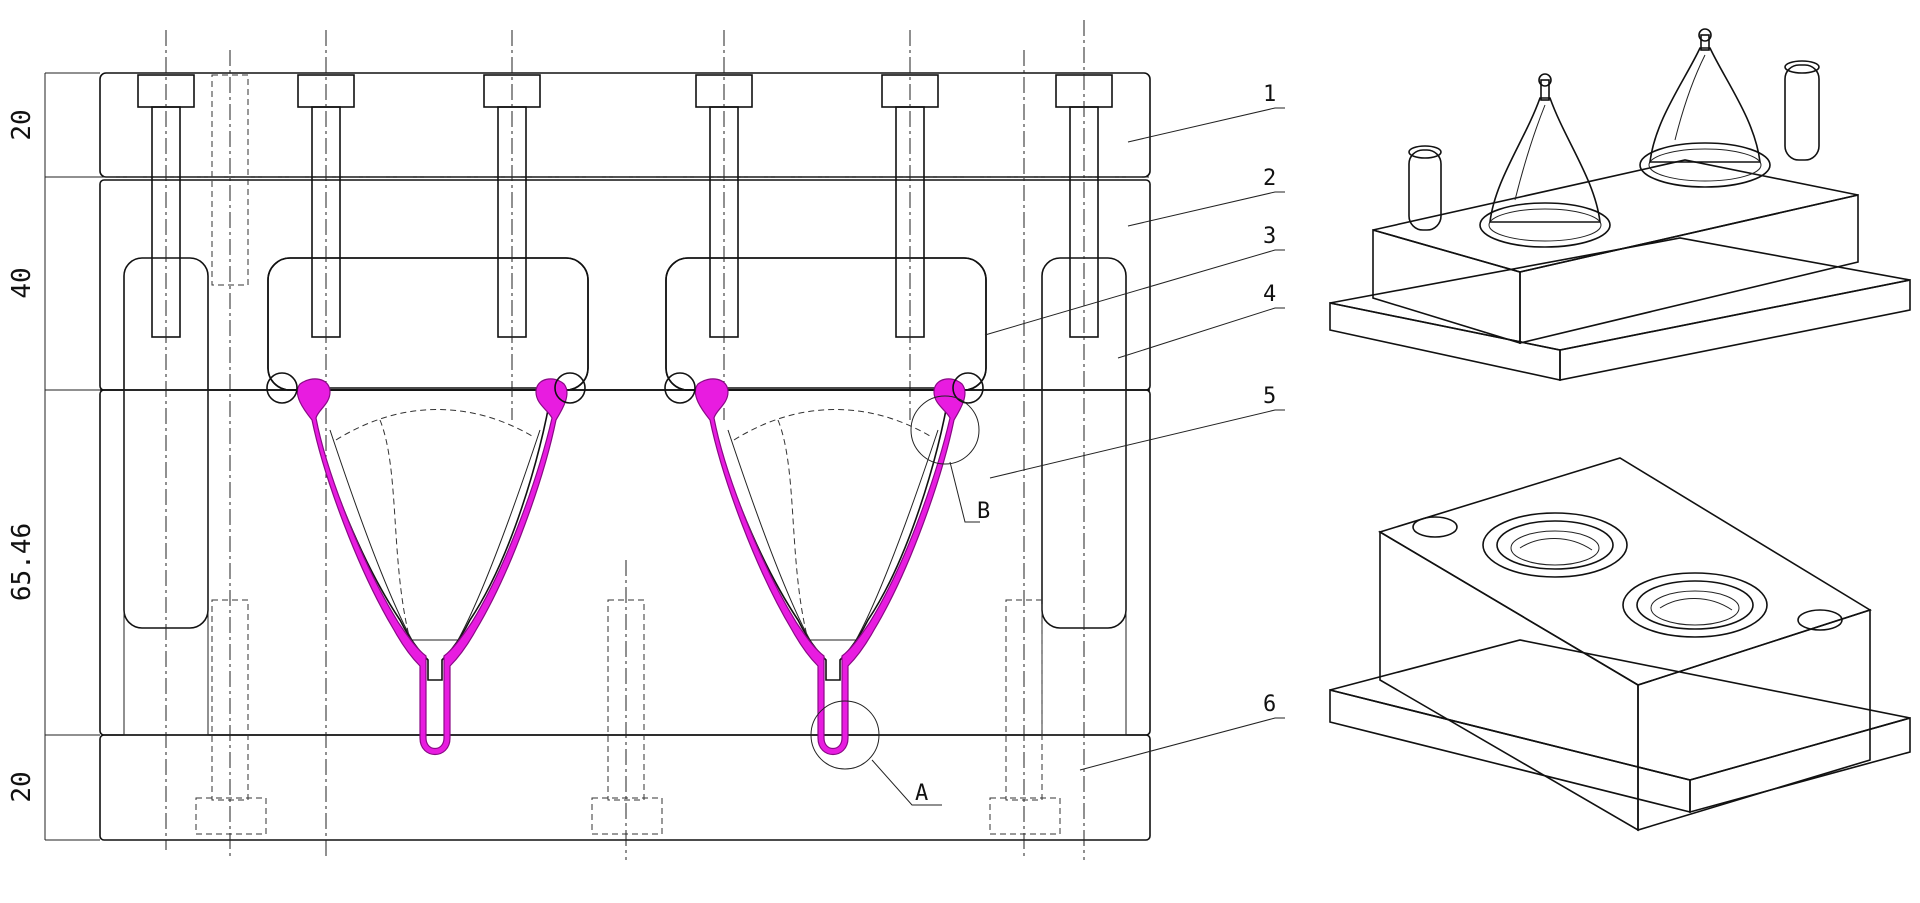 The height and width of the screenshot is (903, 1920). Describe the element at coordinates (964, 492) in the screenshot. I see `detail-b-leader` at that location.